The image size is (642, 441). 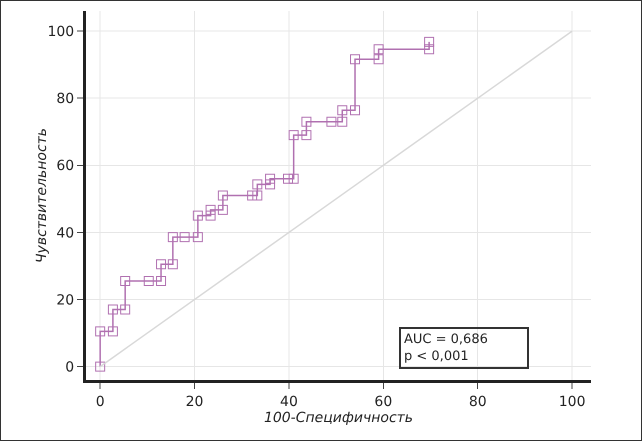 I want to click on y-tick-label: 40, so click(x=65, y=233).